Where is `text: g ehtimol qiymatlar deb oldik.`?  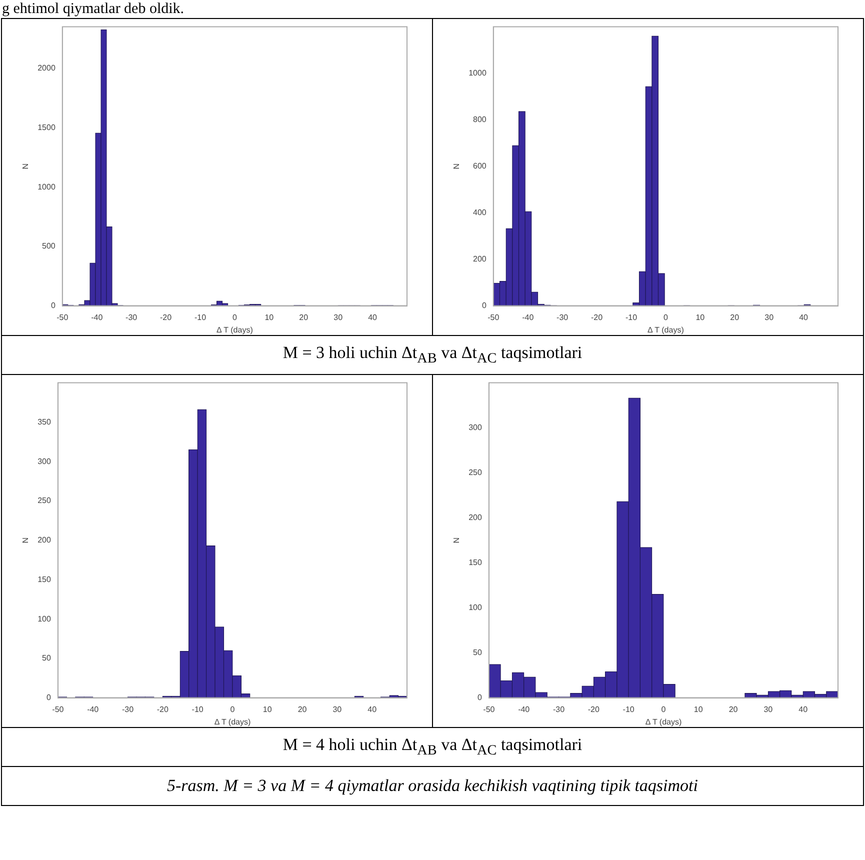 text: g ehtimol qiymatlar deb oldik. is located at coordinates (93, 9).